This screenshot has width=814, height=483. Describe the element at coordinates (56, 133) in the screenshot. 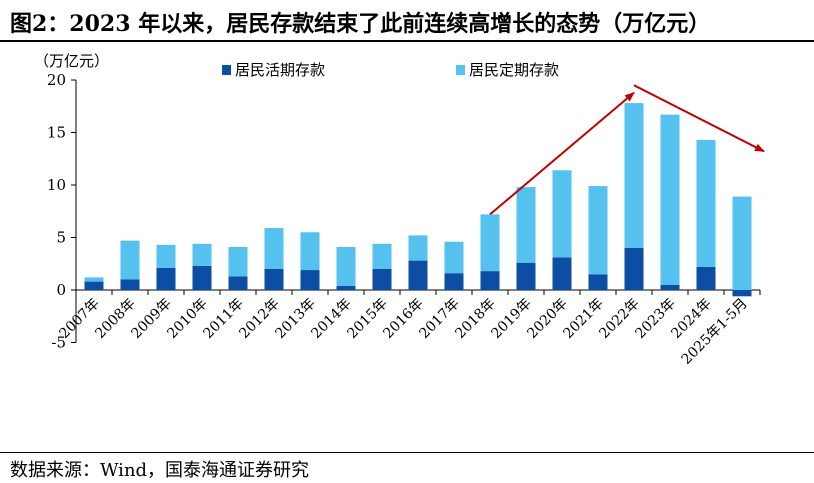

I see `y-tick-label: 15` at that location.